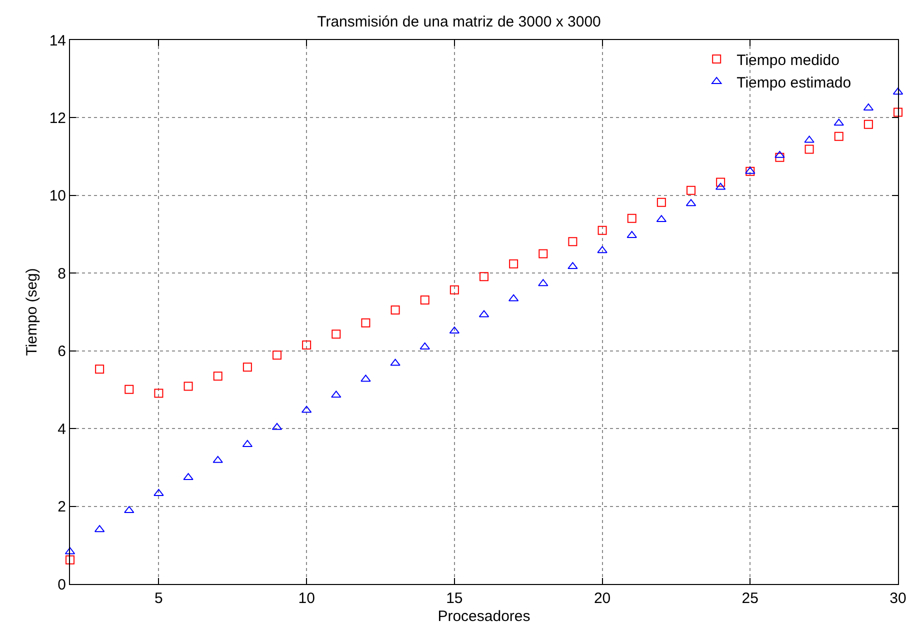  Describe the element at coordinates (62, 273) in the screenshot. I see `y-tick-label: 8` at that location.